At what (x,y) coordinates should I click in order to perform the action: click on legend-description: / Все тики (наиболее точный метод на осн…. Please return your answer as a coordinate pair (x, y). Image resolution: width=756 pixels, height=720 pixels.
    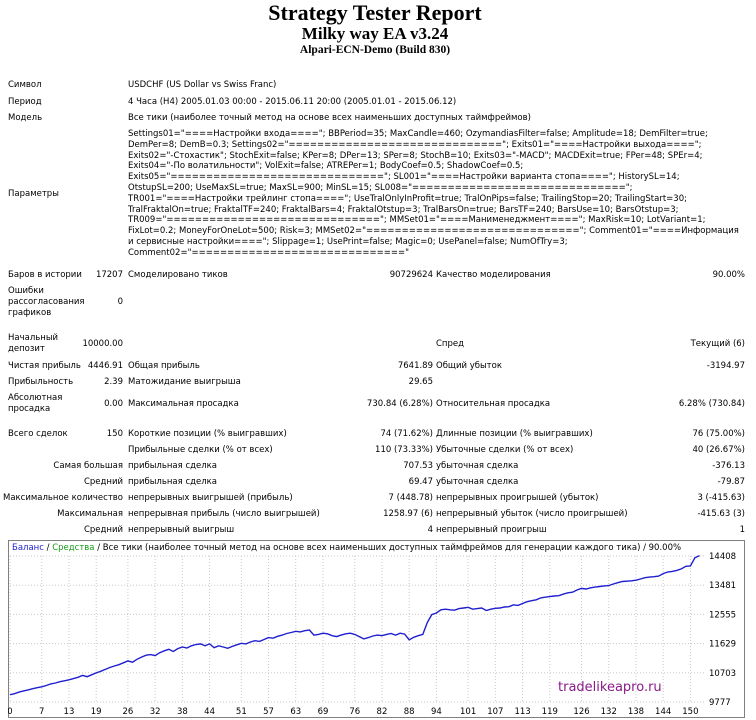
    Looking at the image, I should click on (389, 548).